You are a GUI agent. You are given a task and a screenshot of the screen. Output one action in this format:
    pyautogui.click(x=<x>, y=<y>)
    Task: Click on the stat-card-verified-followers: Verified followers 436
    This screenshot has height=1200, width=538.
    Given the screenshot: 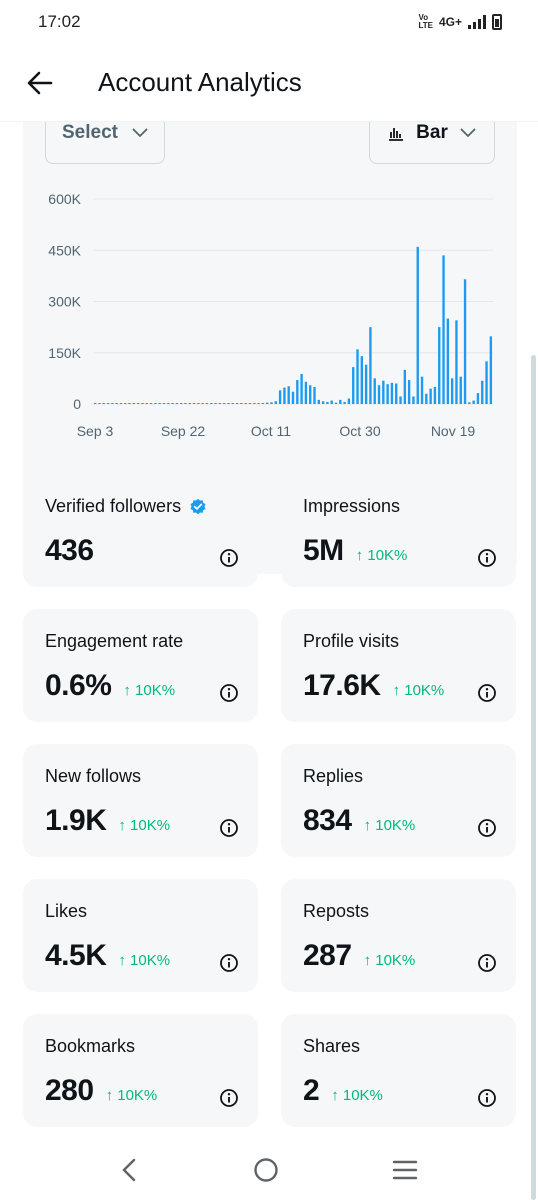 What is the action you would take?
    pyautogui.click(x=140, y=530)
    